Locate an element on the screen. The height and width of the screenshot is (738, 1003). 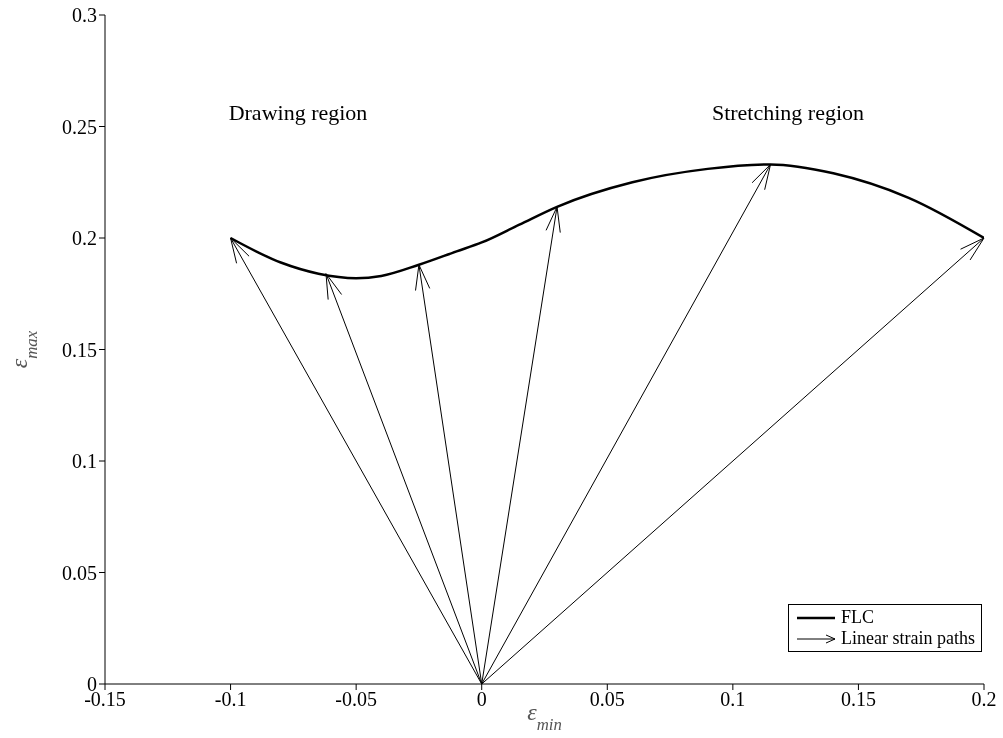
y-tick-label: 0.1 is located at coordinates (84, 461).